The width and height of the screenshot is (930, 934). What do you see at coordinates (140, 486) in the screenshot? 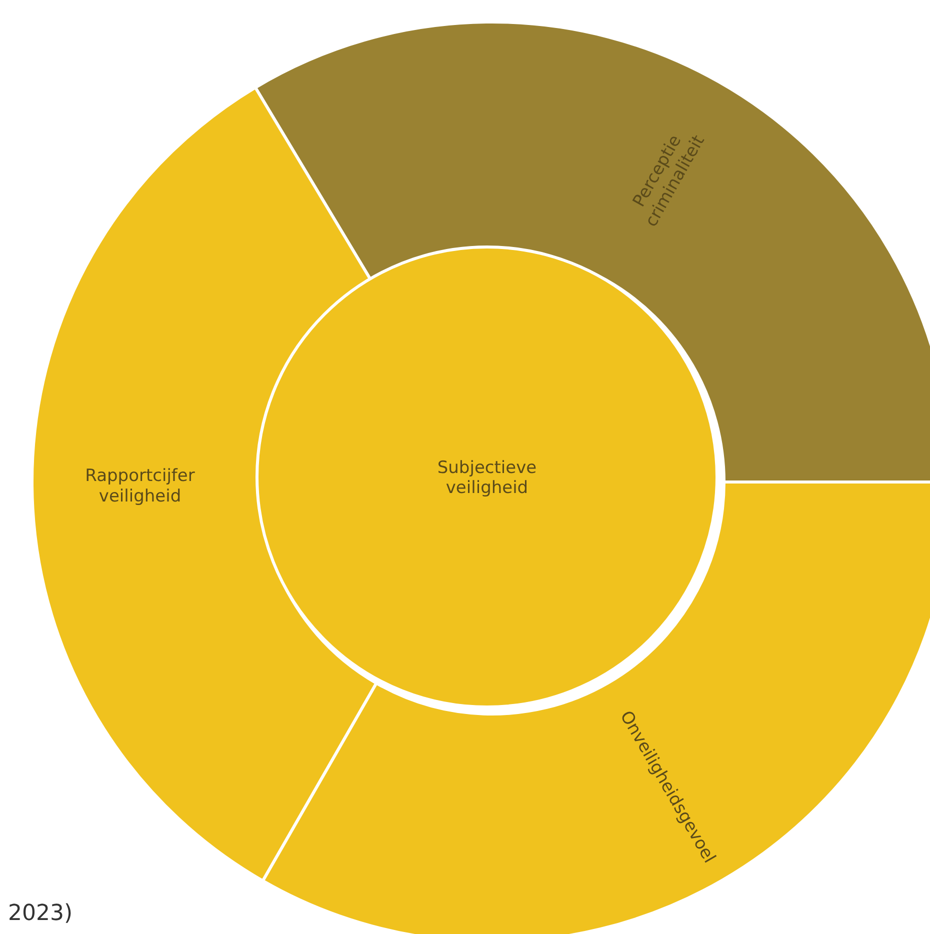
I see `slice-label: Rapportcijfer veiligheid` at bounding box center [140, 486].